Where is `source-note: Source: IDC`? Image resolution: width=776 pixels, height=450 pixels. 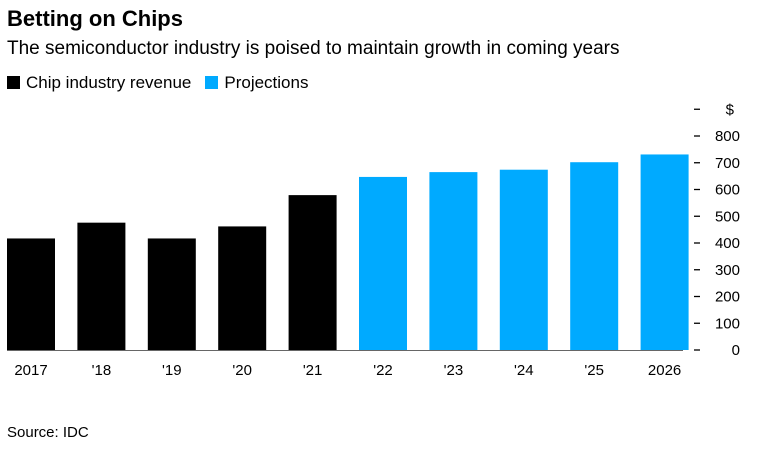 source-note: Source: IDC is located at coordinates (48, 432).